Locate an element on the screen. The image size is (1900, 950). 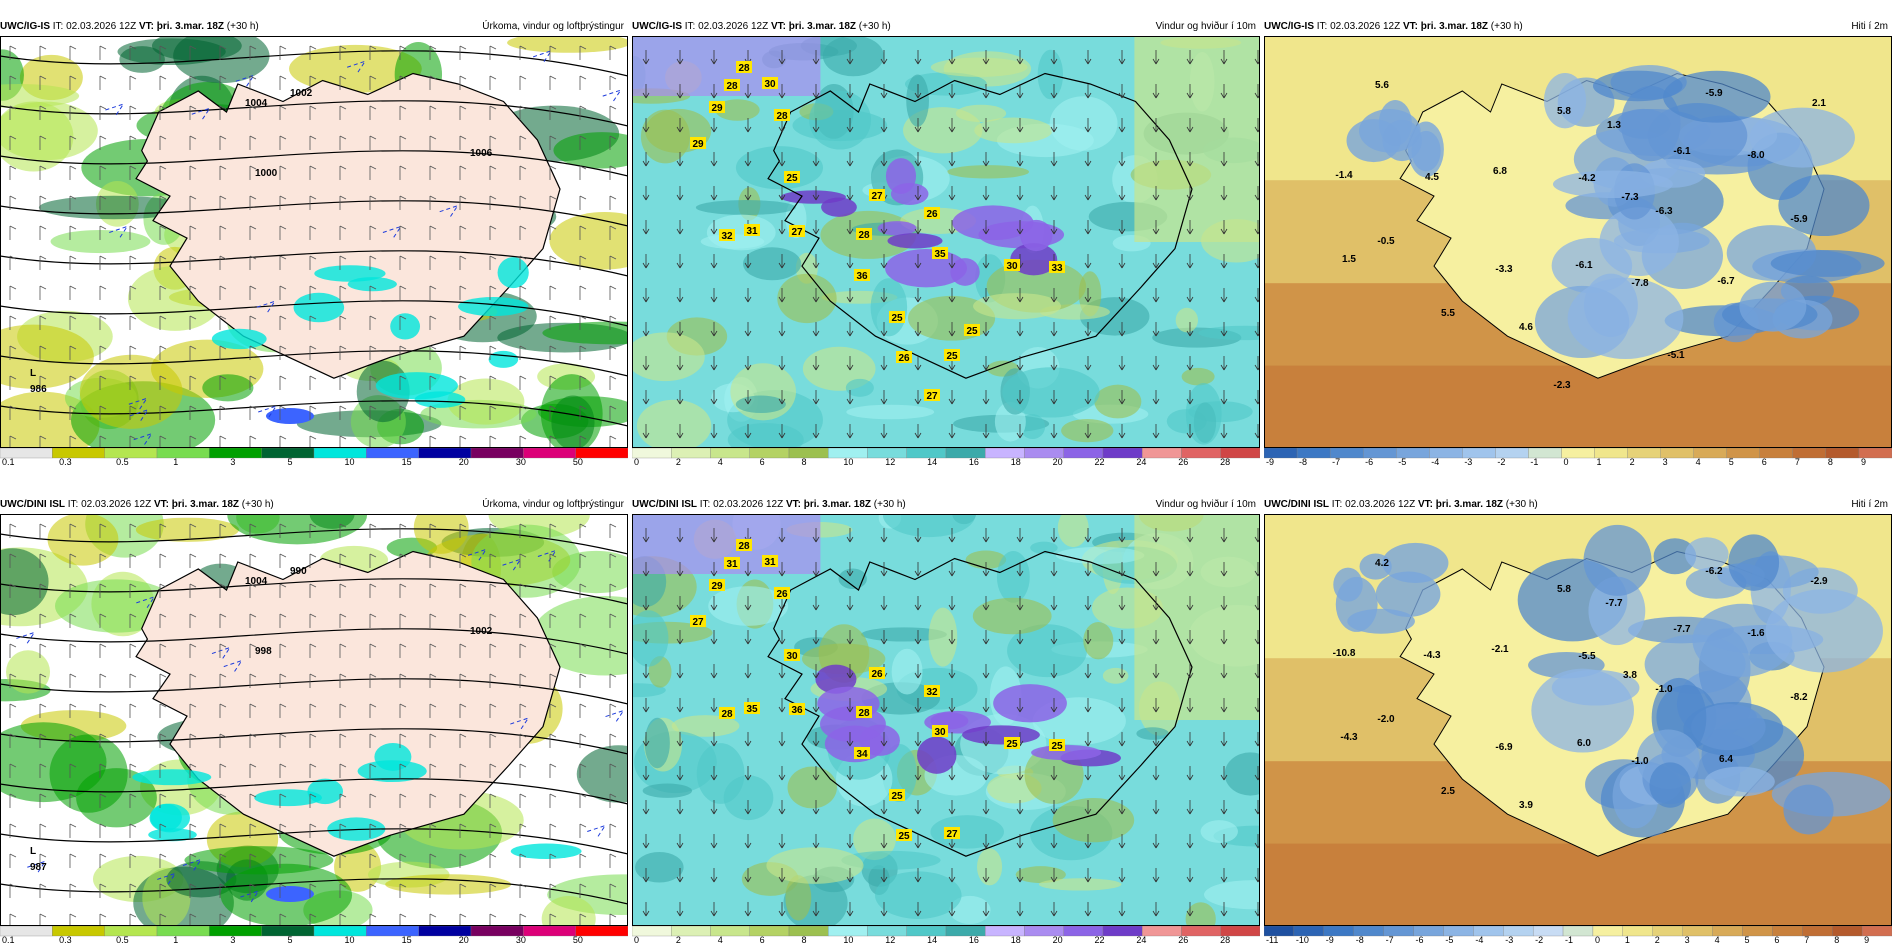
scale-tick-label: 6 is located at coordinates (1776, 939).